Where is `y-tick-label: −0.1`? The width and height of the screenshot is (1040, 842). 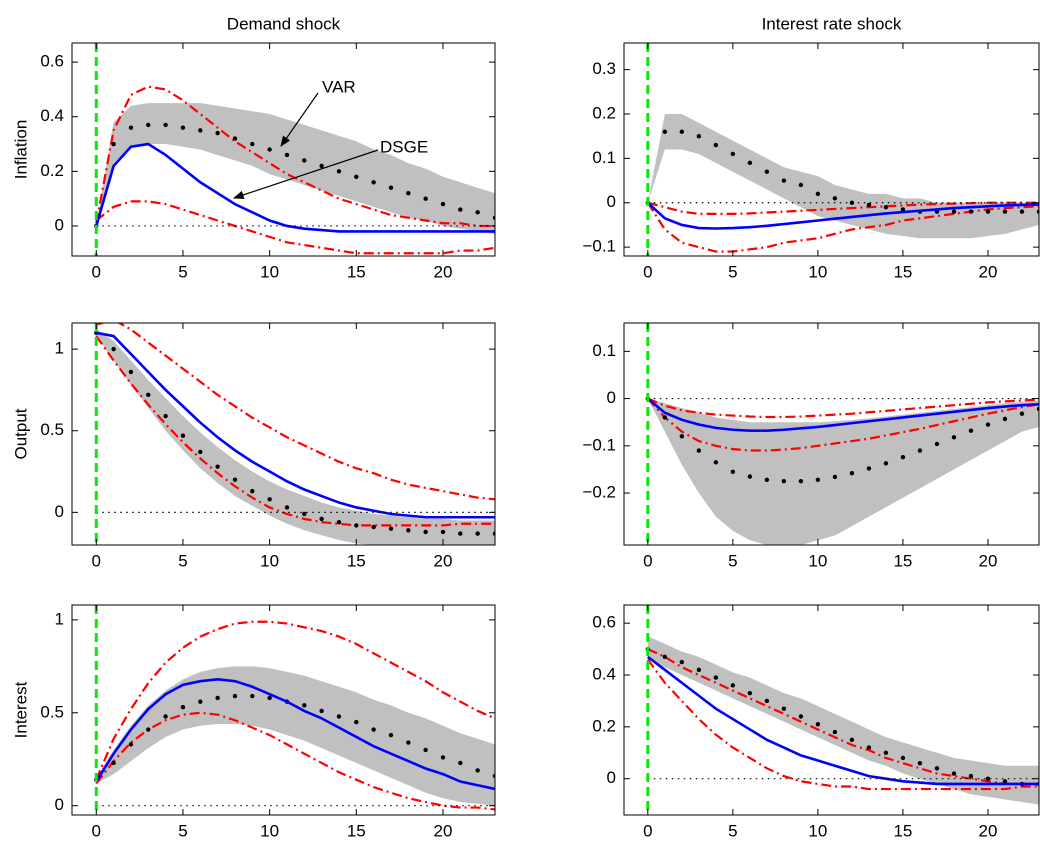
y-tick-label: −0.1 is located at coordinates (599, 246).